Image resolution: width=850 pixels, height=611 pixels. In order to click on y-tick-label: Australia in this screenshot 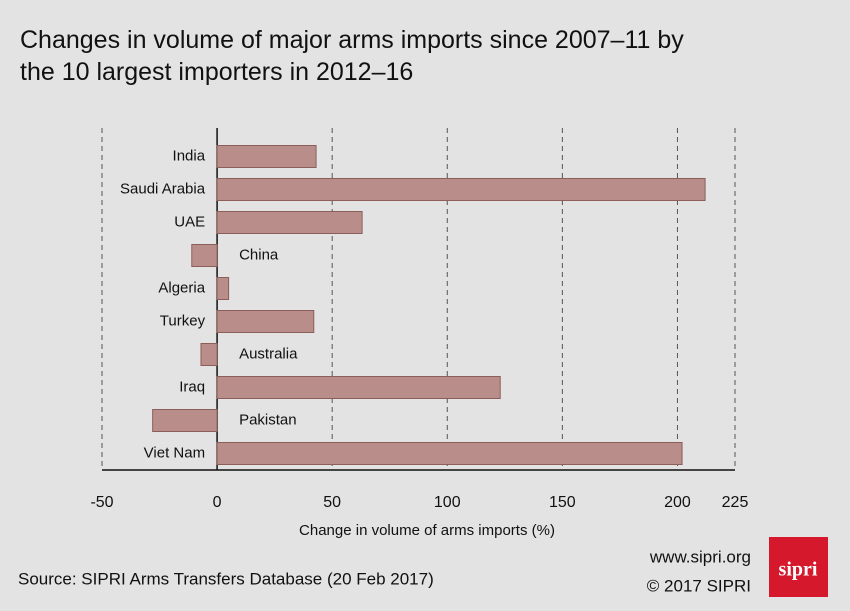, I will do `click(268, 353)`.